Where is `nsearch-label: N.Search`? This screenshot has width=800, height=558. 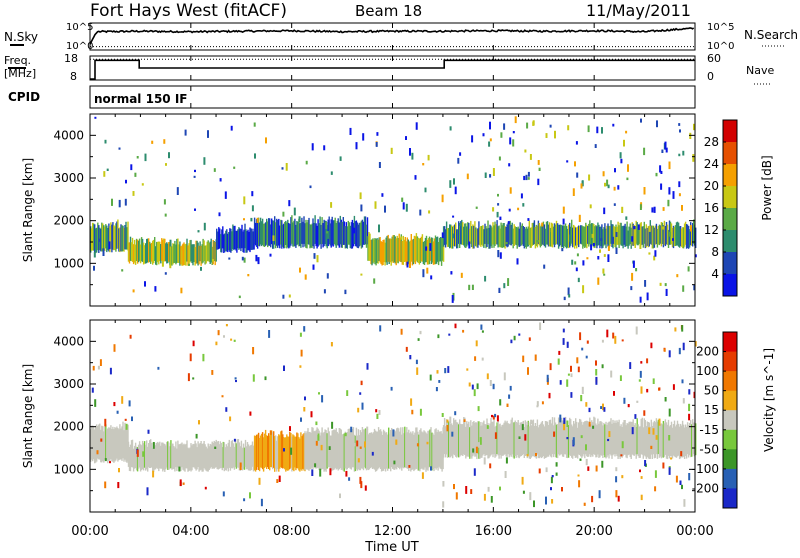 nsearch-label: N.Search is located at coordinates (771, 35).